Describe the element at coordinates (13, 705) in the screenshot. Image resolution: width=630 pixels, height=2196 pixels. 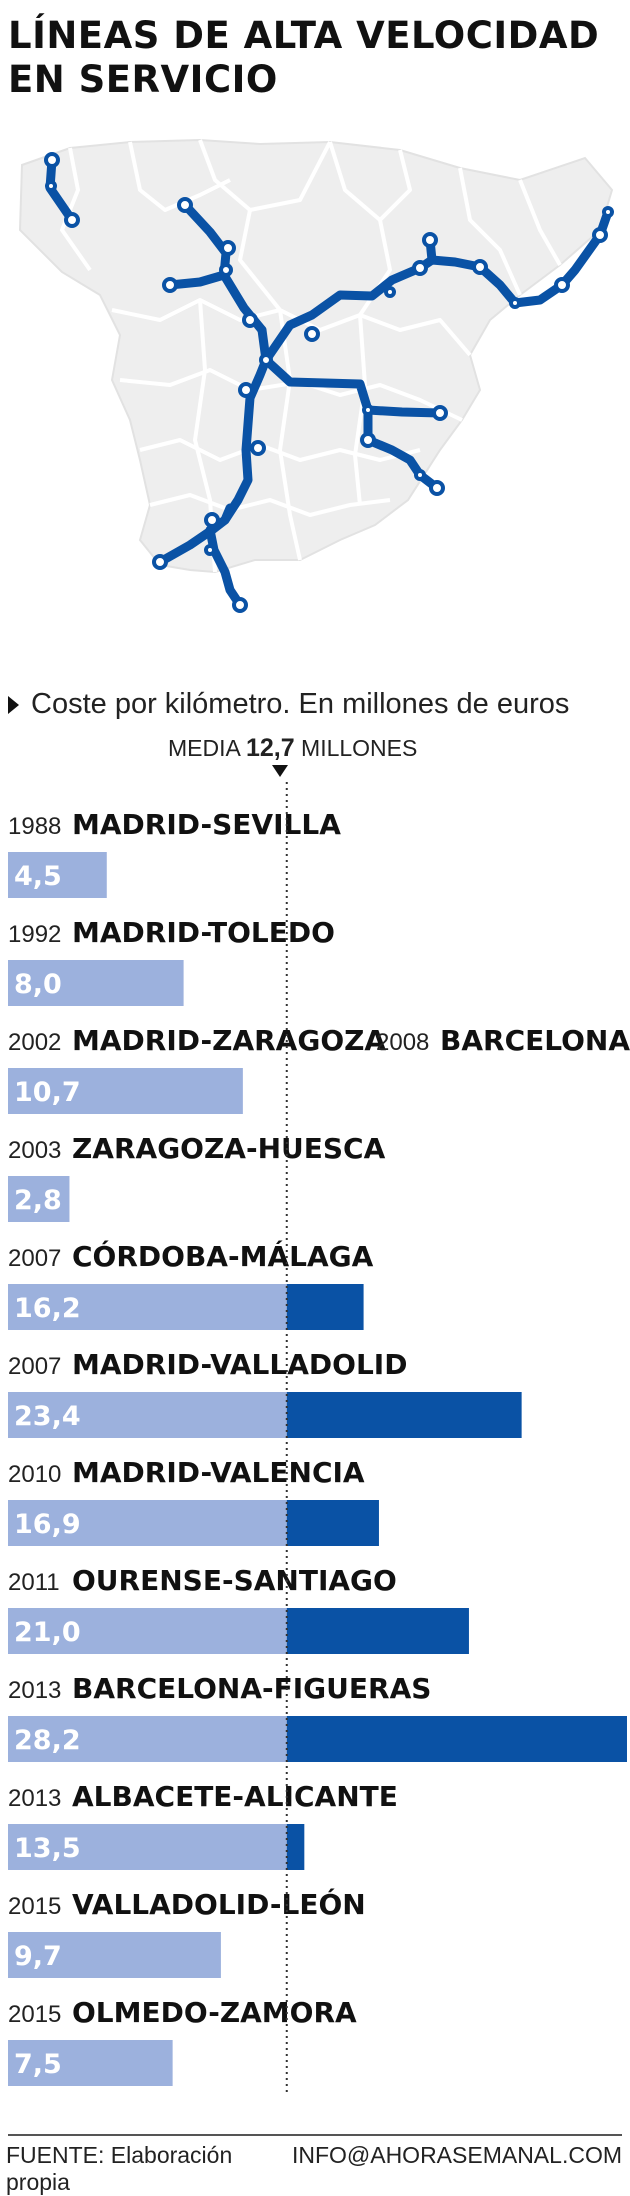
I see `play-triangle-icon` at that location.